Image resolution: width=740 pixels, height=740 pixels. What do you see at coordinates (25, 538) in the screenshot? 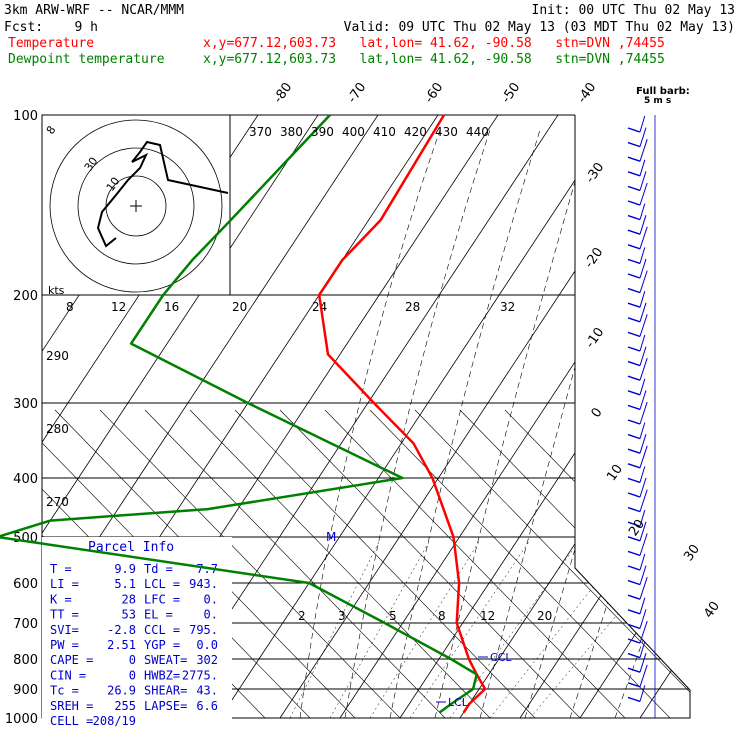
I see `pressure-label: 500` at bounding box center [25, 538].